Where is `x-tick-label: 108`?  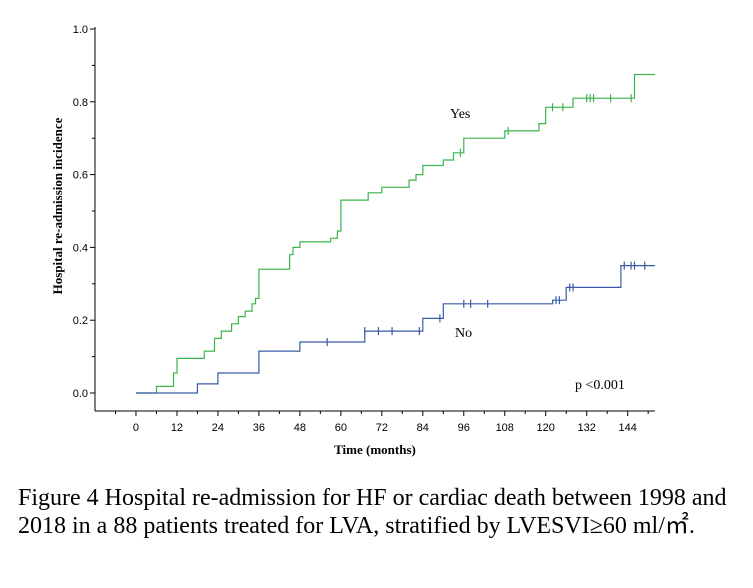 x-tick-label: 108 is located at coordinates (505, 428).